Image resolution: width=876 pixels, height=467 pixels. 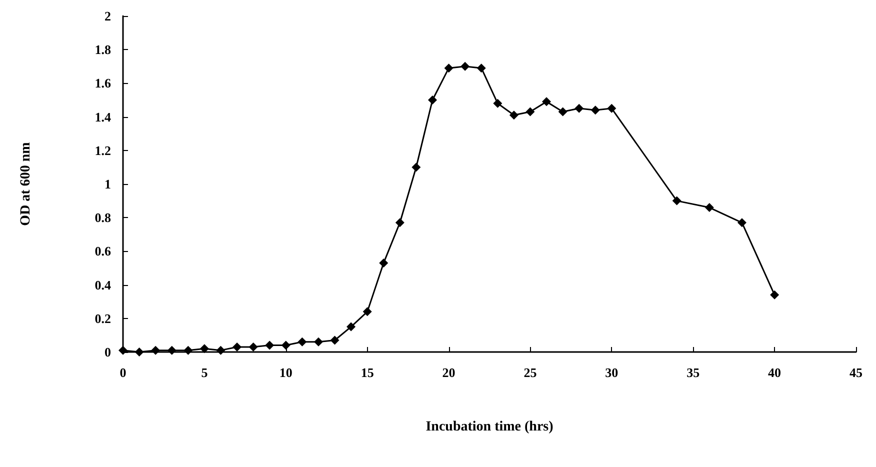 What do you see at coordinates (123, 372) in the screenshot?
I see `x-tick-label: 0` at bounding box center [123, 372].